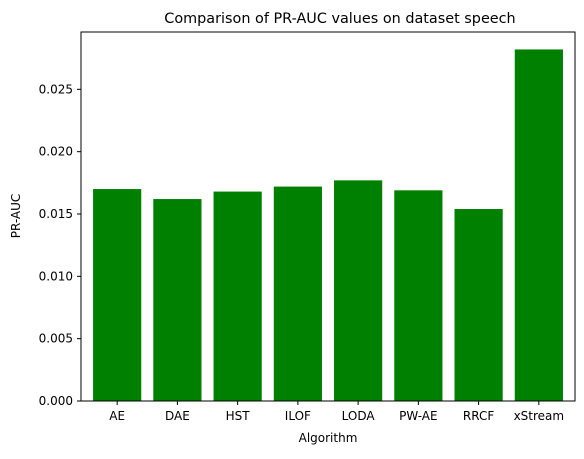 The width and height of the screenshot is (584, 459). What do you see at coordinates (177, 300) in the screenshot?
I see `bar-dae` at bounding box center [177, 300].